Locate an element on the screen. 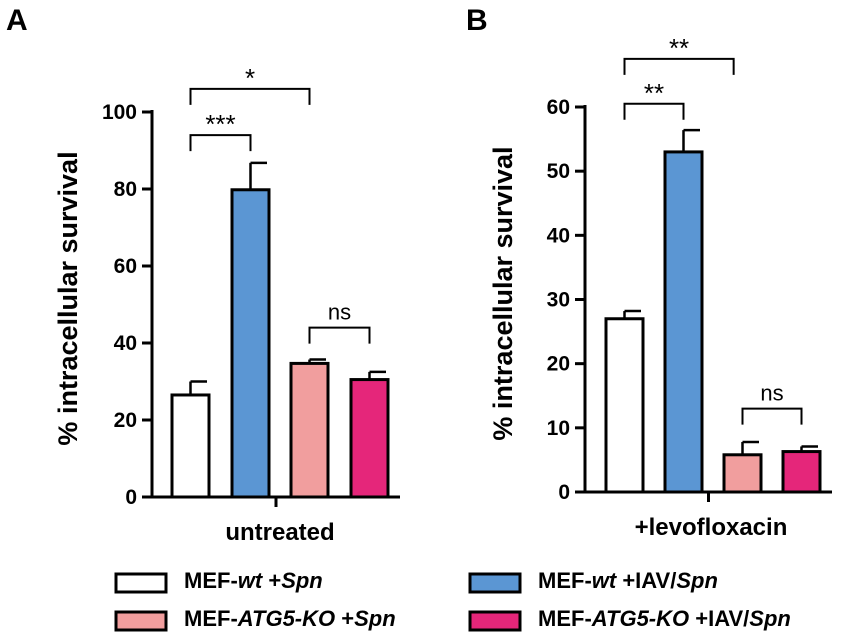 The width and height of the screenshot is (851, 639). legend-label: MEF-ATG5-KO +IAV/Spn is located at coordinates (664, 618).